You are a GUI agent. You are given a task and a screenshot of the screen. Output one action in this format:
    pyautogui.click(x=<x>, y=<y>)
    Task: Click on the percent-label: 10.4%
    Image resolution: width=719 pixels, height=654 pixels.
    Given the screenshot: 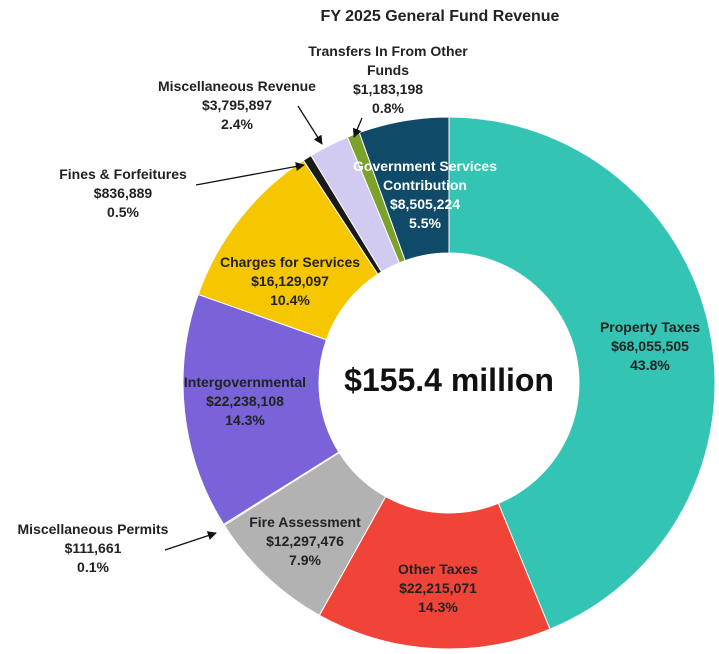 What is the action you would take?
    pyautogui.click(x=290, y=300)
    